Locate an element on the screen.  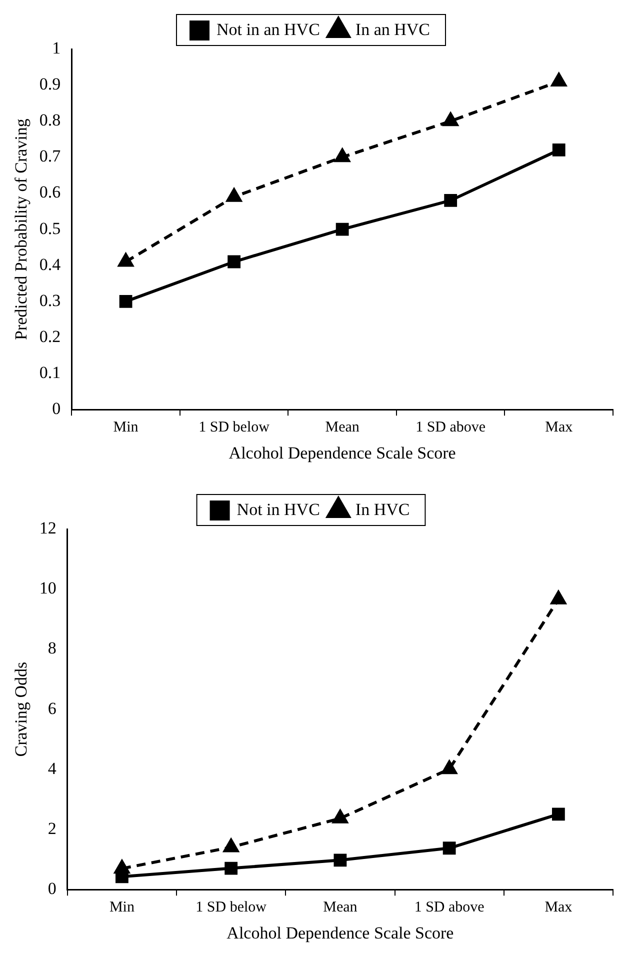
y-tick-label: 12 is located at coordinates (47, 528).